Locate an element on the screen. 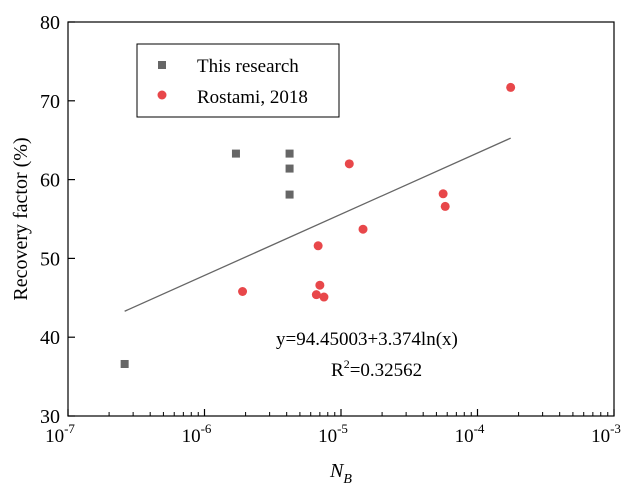 This screenshot has height=486, width=634. r-squared-exponent: 2 is located at coordinates (347, 364).